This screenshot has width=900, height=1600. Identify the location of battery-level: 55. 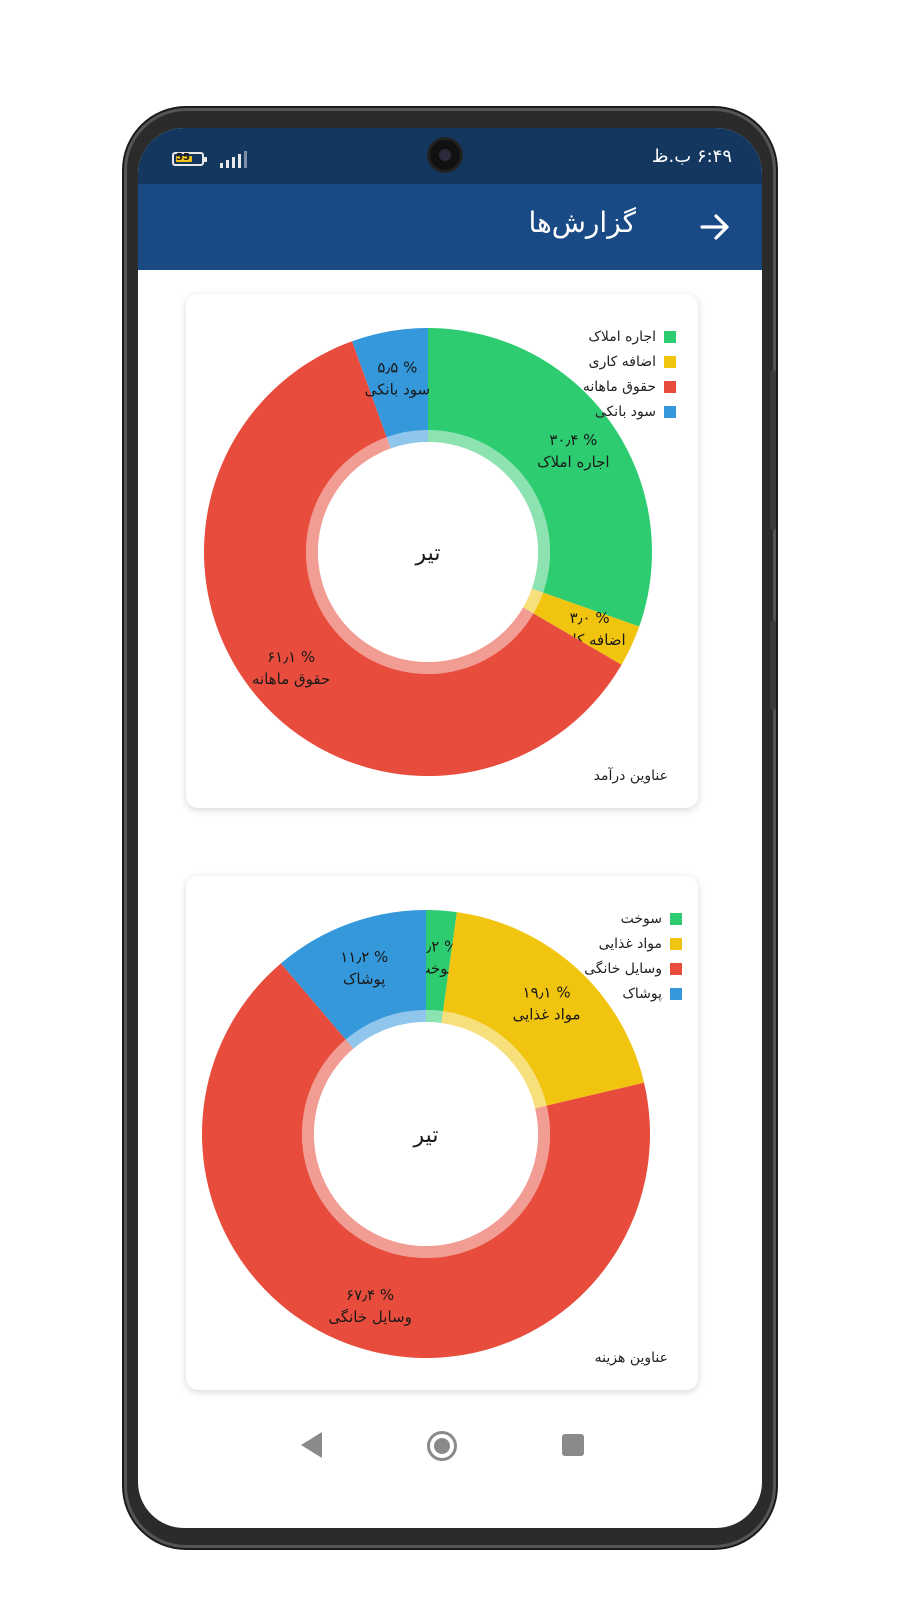
(183, 157).